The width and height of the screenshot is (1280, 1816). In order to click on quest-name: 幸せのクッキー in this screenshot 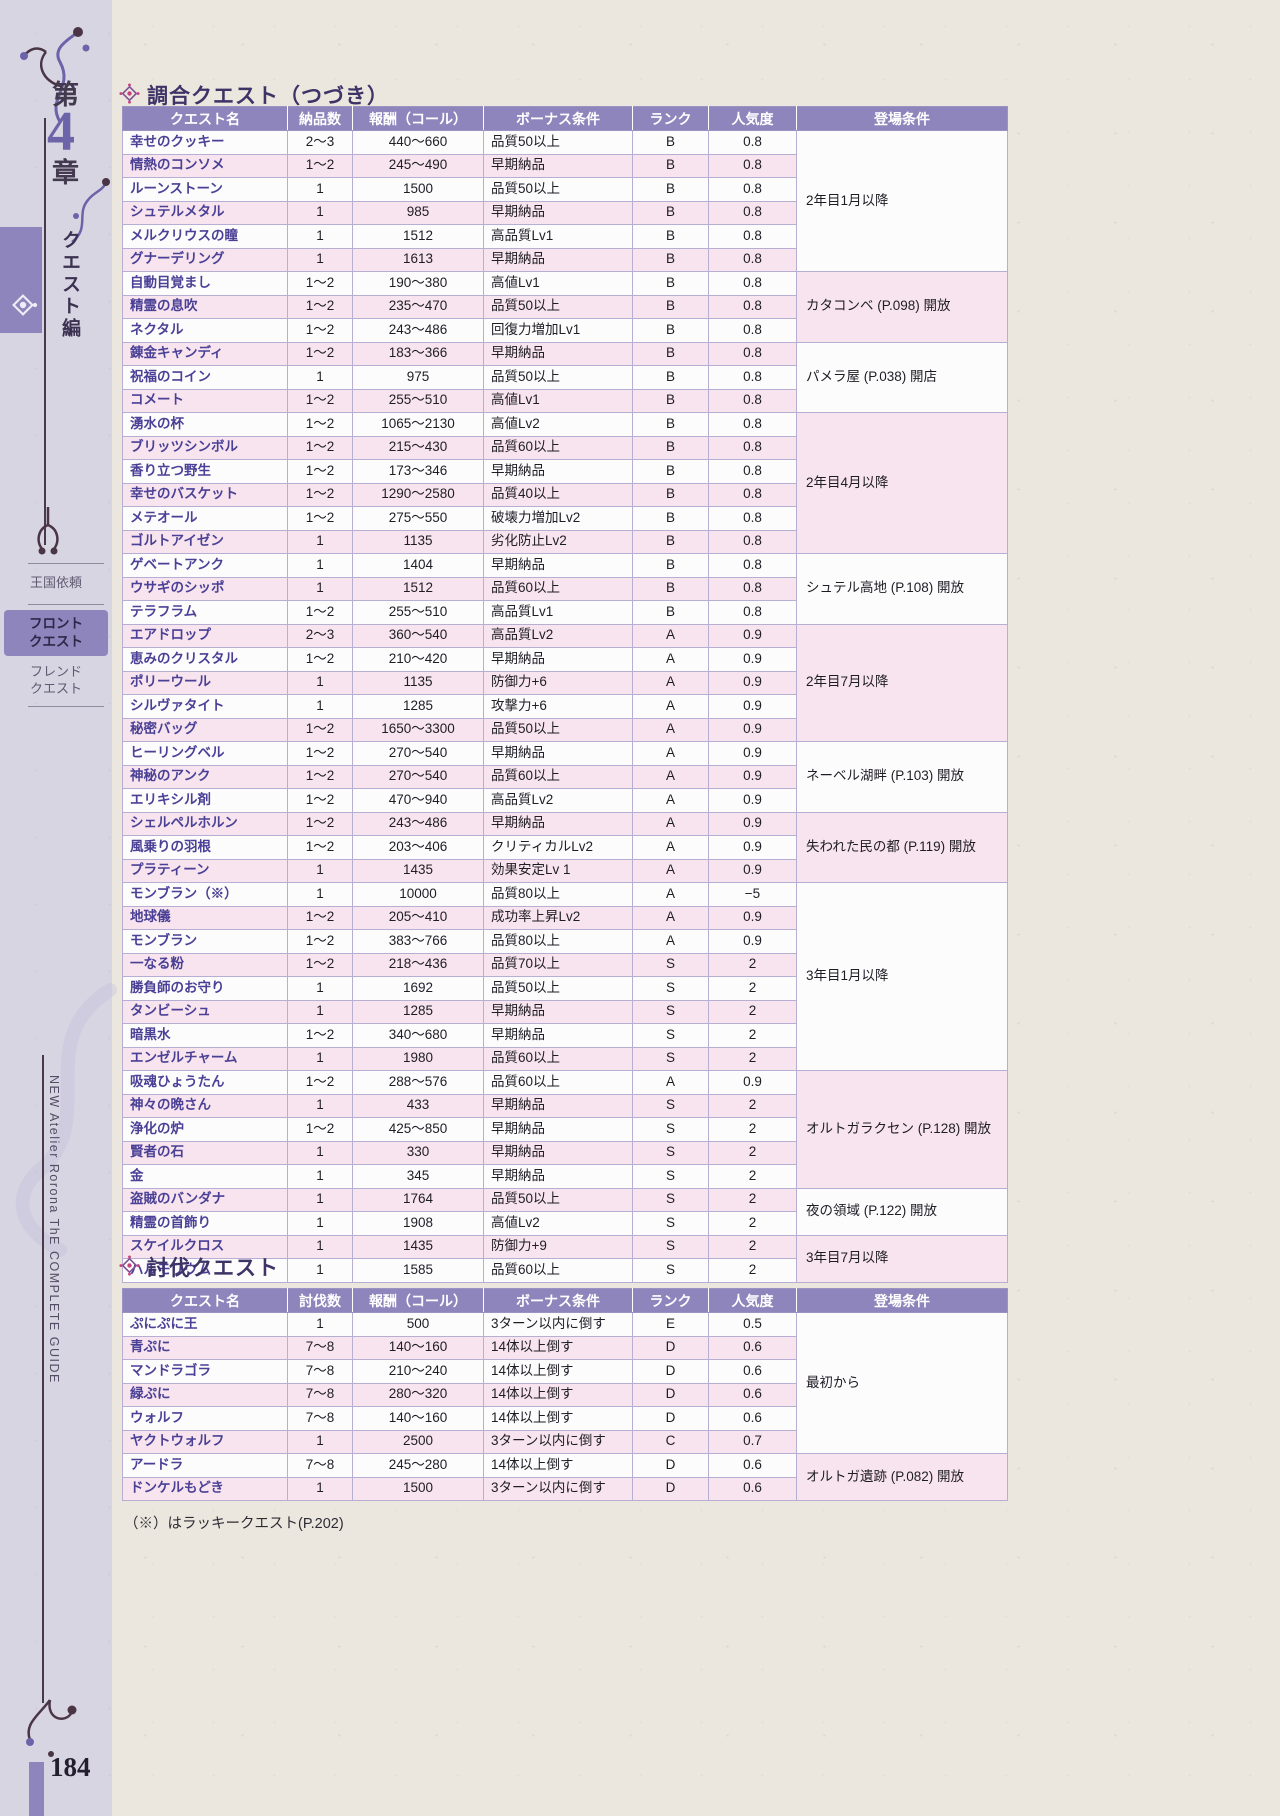, I will do `click(205, 142)`.